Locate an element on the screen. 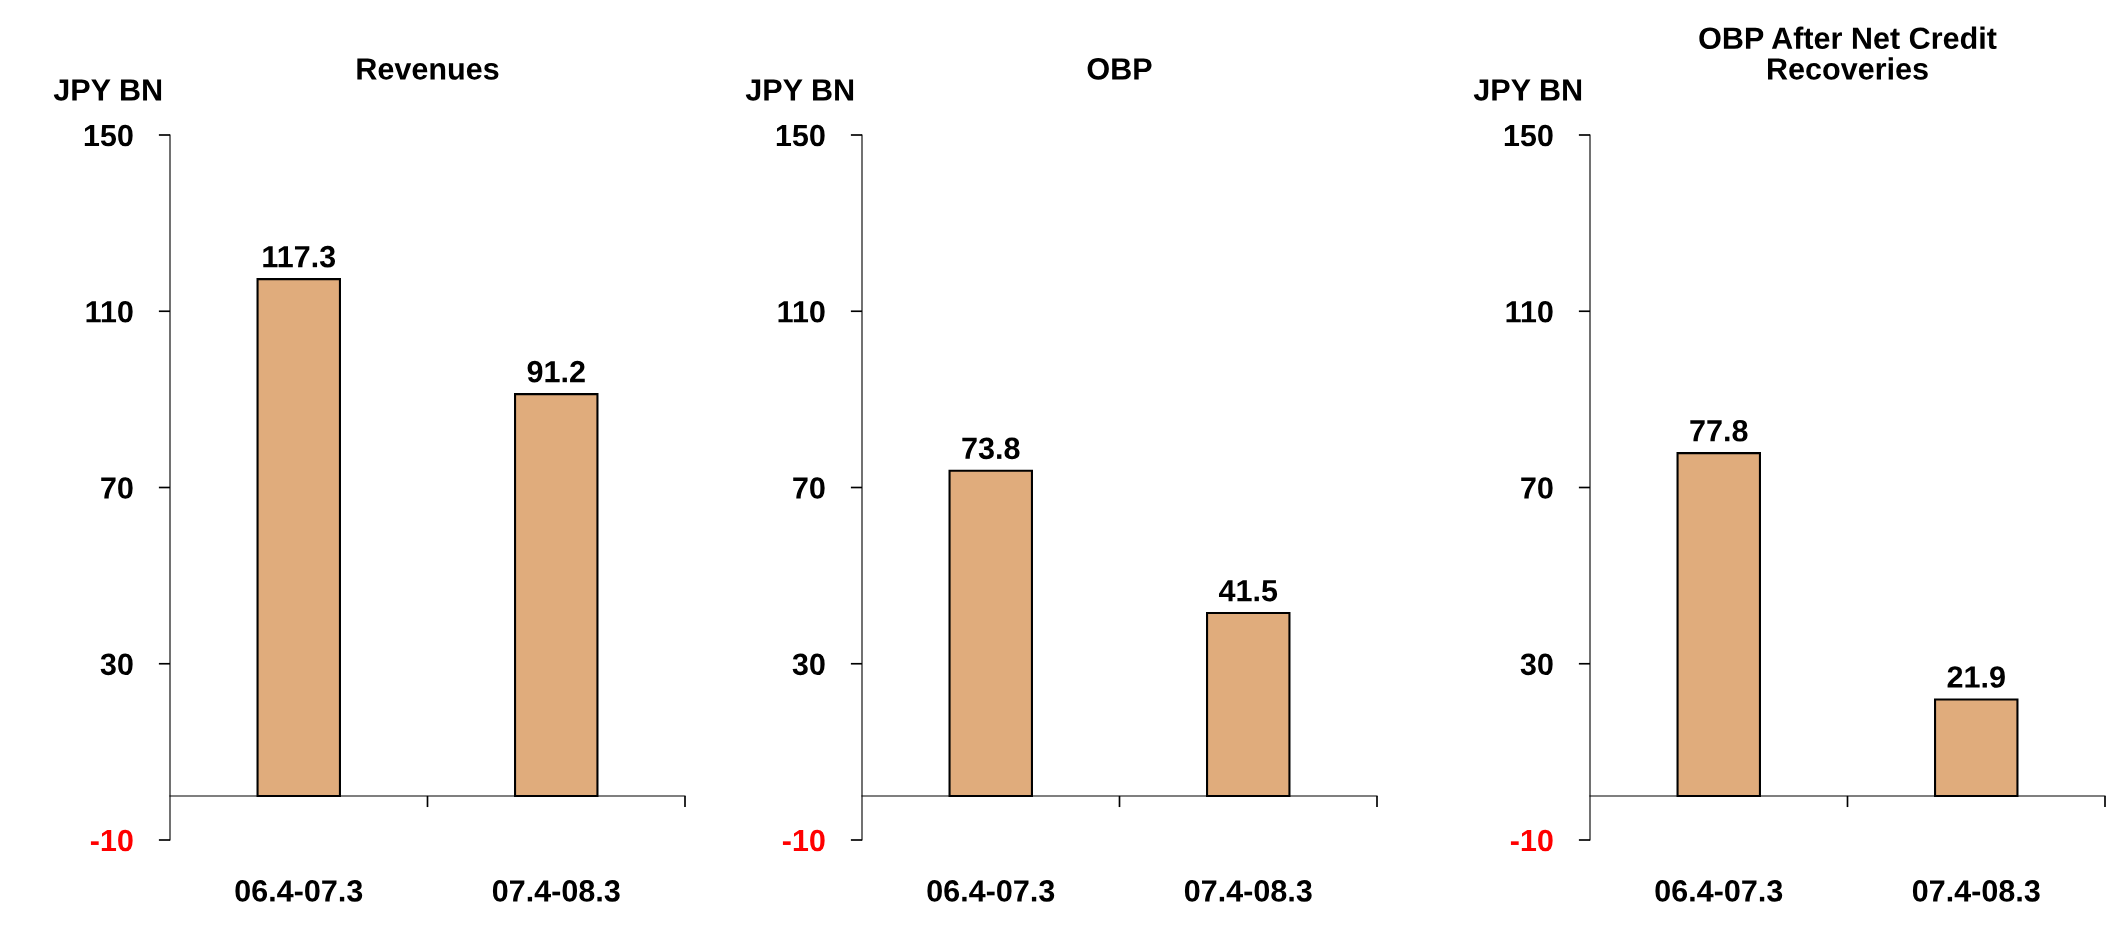  data-label: 91.2 is located at coordinates (556, 371).